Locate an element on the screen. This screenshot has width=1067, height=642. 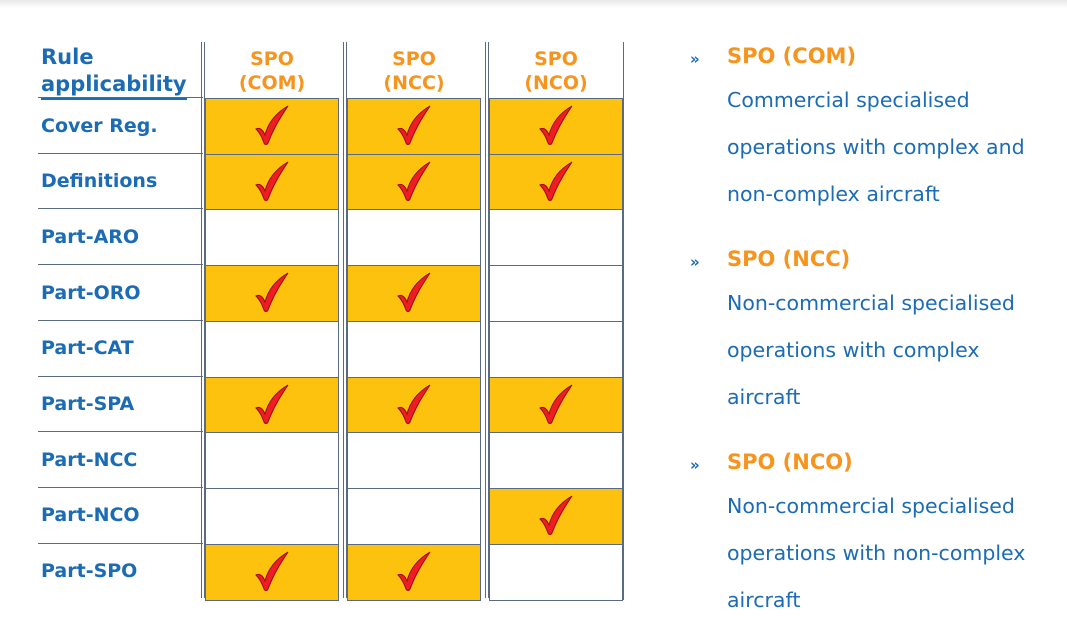
top-shadow is located at coordinates (533, 4).